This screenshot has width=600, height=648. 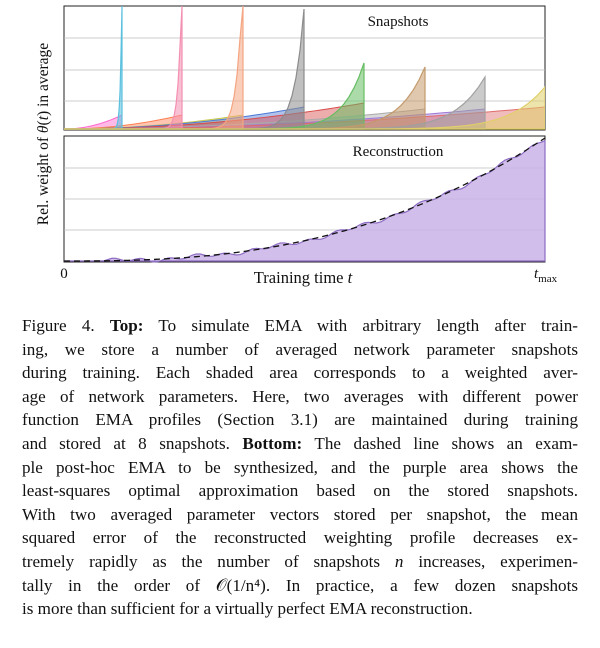 What do you see at coordinates (43, 134) in the screenshot?
I see `y-axis-label: Rel. weight of θ(t) in average` at bounding box center [43, 134].